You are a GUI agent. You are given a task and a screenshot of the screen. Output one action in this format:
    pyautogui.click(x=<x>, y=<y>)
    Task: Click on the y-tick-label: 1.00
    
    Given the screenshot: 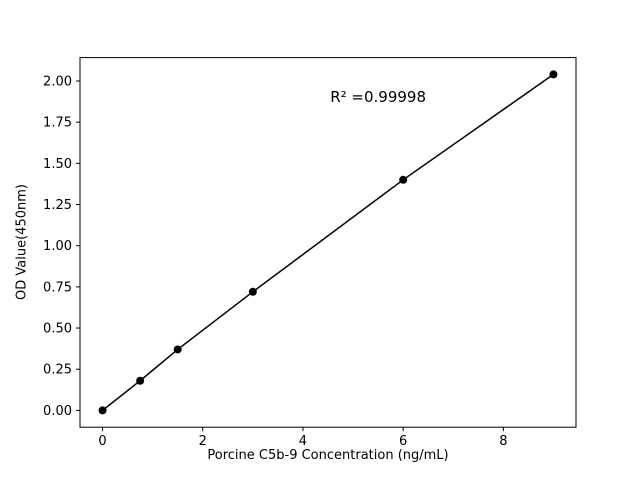 What is the action you would take?
    pyautogui.click(x=57, y=246)
    